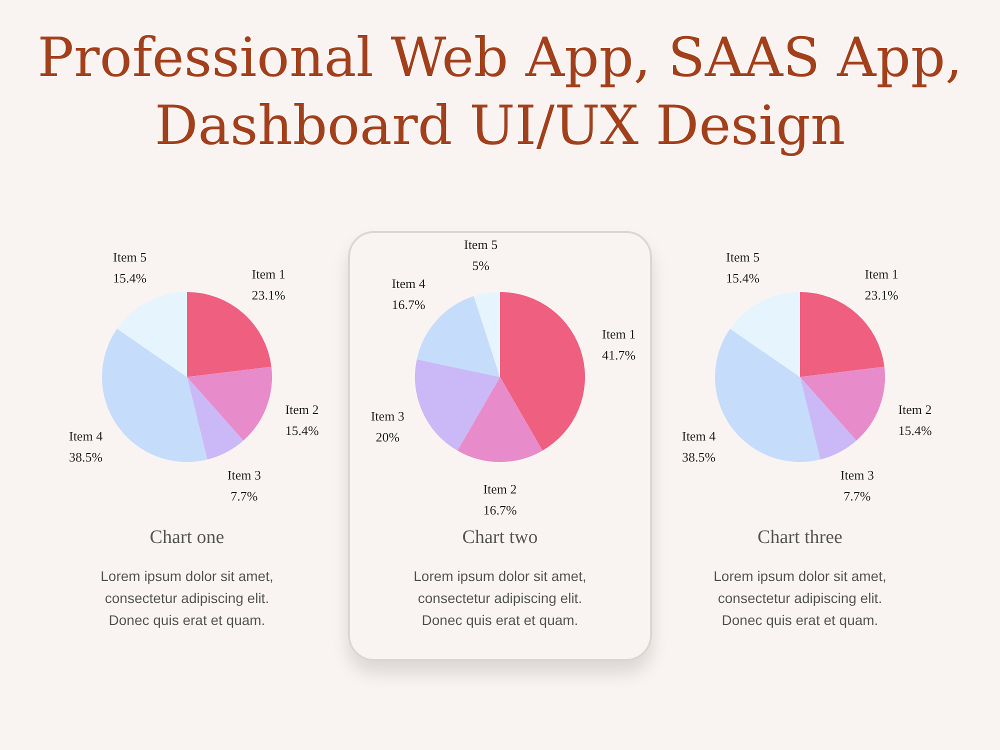 This screenshot has width=1000, height=750. Describe the element at coordinates (187, 538) in the screenshot. I see `text: Chart one` at that location.